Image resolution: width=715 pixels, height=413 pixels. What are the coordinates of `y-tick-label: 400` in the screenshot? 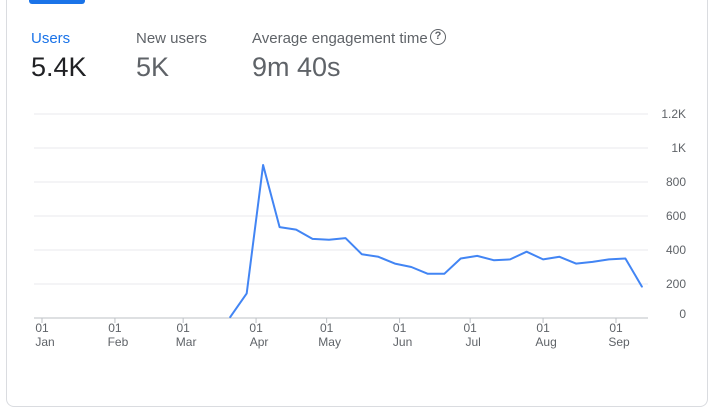 It's located at (676, 250).